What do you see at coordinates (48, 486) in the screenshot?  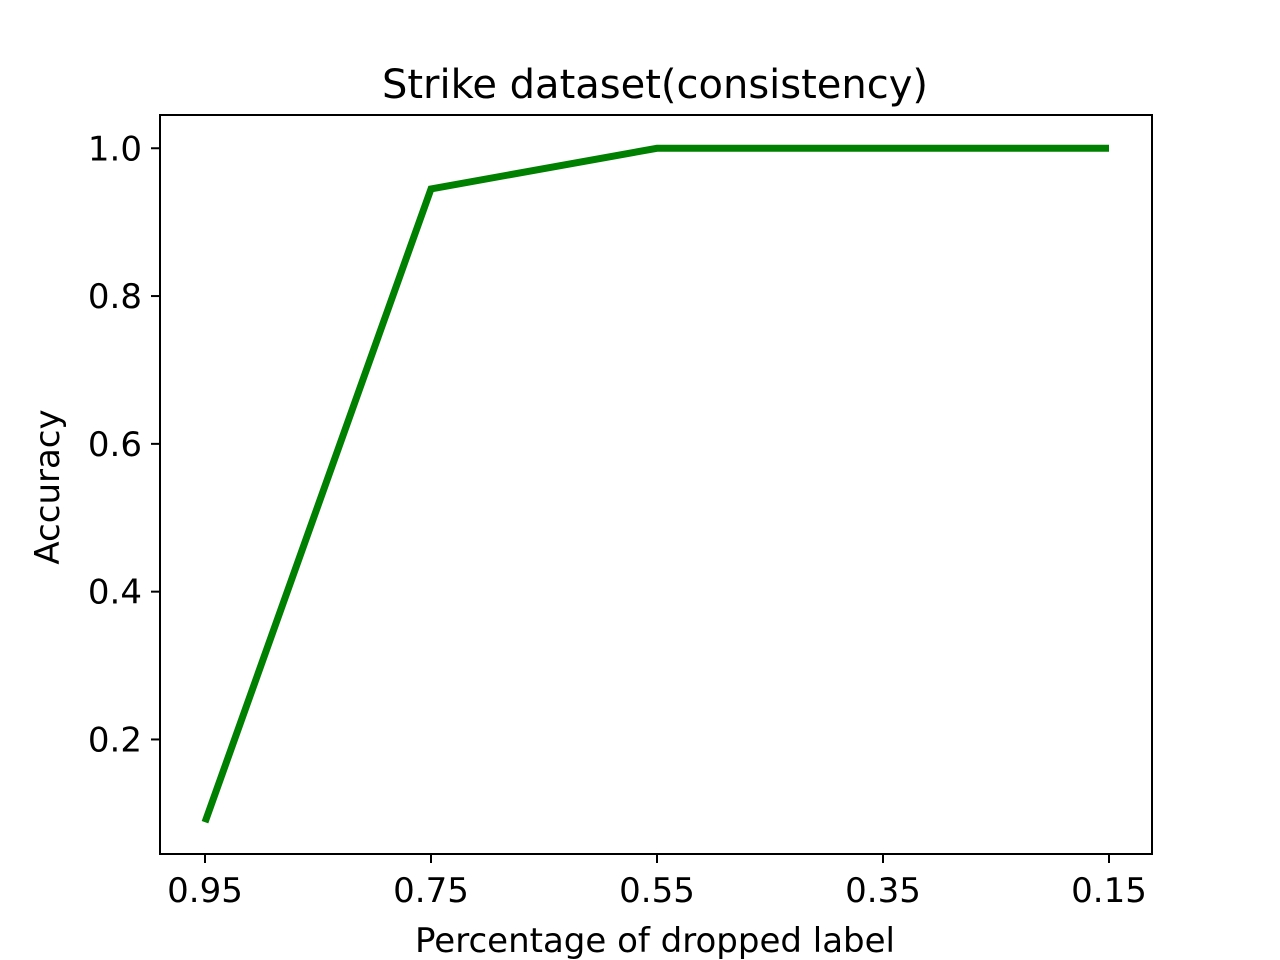 I see `y-axis-label: Accuracy` at bounding box center [48, 486].